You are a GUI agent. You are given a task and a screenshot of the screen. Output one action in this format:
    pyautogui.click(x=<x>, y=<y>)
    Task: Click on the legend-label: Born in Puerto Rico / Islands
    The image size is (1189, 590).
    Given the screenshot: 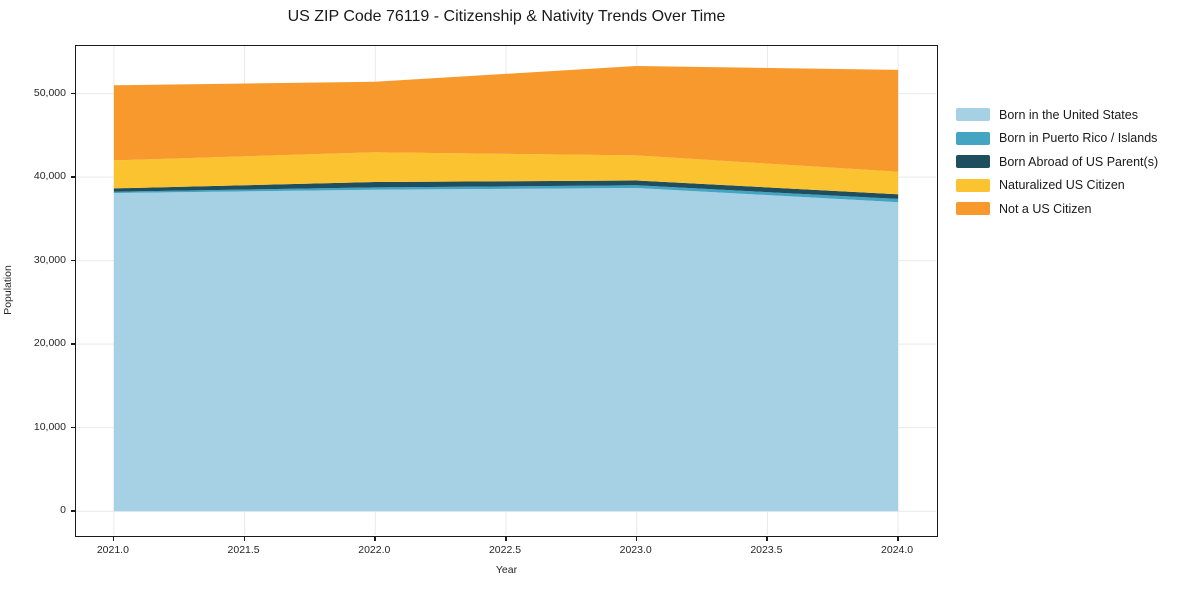 What is the action you would take?
    pyautogui.click(x=1078, y=138)
    